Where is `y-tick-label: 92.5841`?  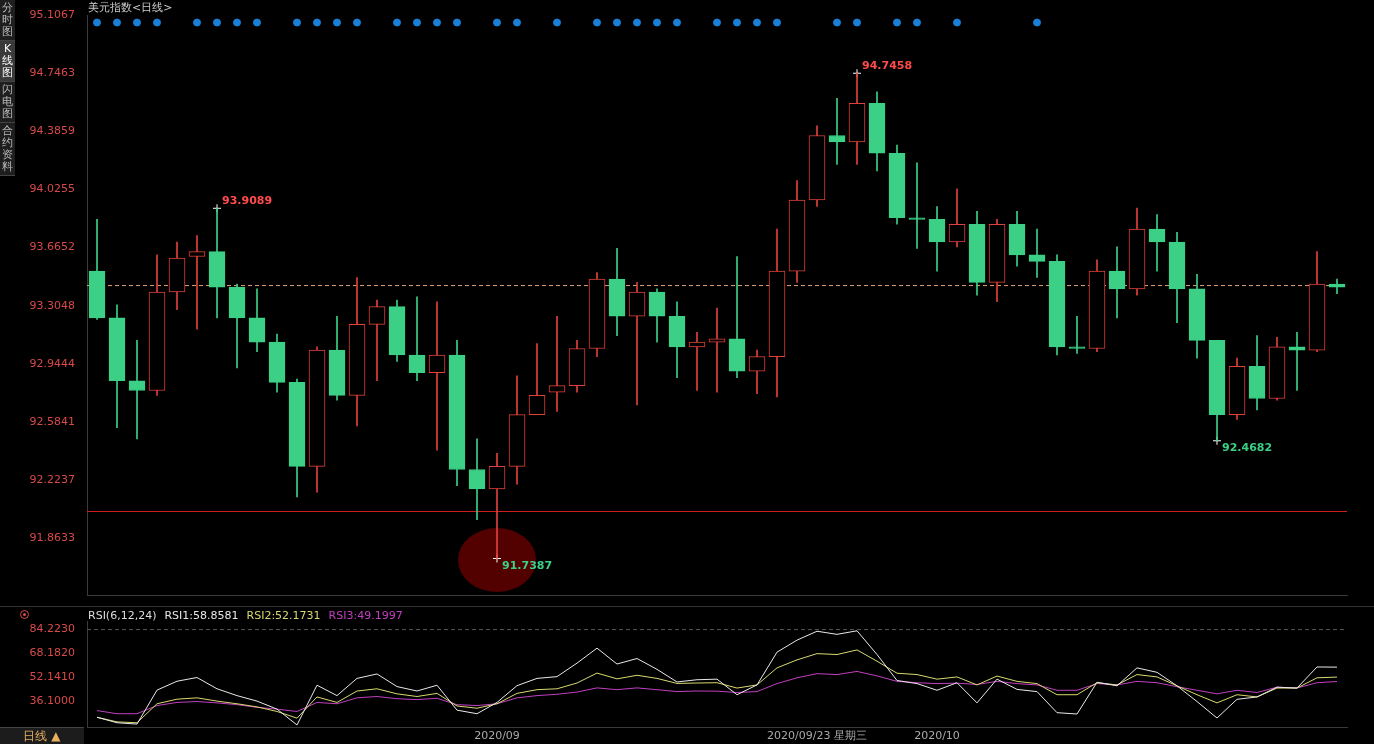
y-tick-label: 92.5841 is located at coordinates (52, 421).